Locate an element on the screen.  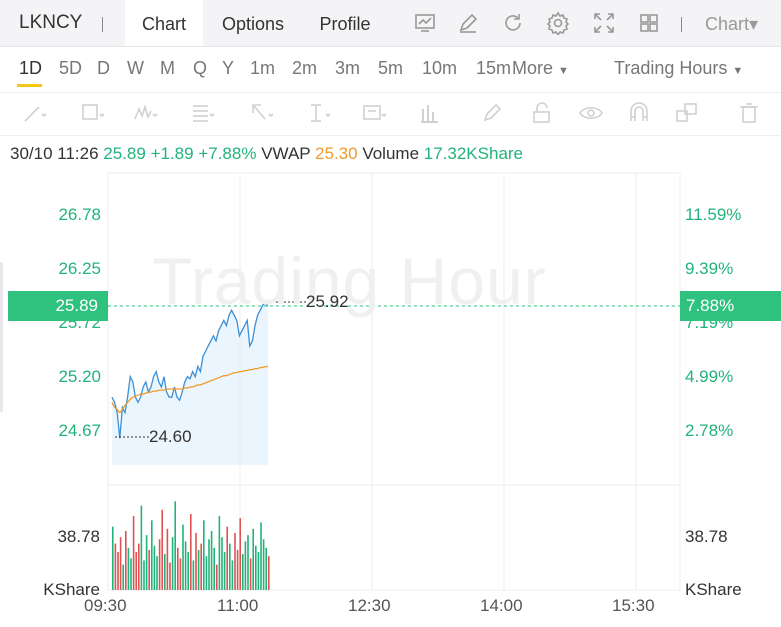
trading-hours-dropdown: Trading Hours ▼ is located at coordinates (678, 68).